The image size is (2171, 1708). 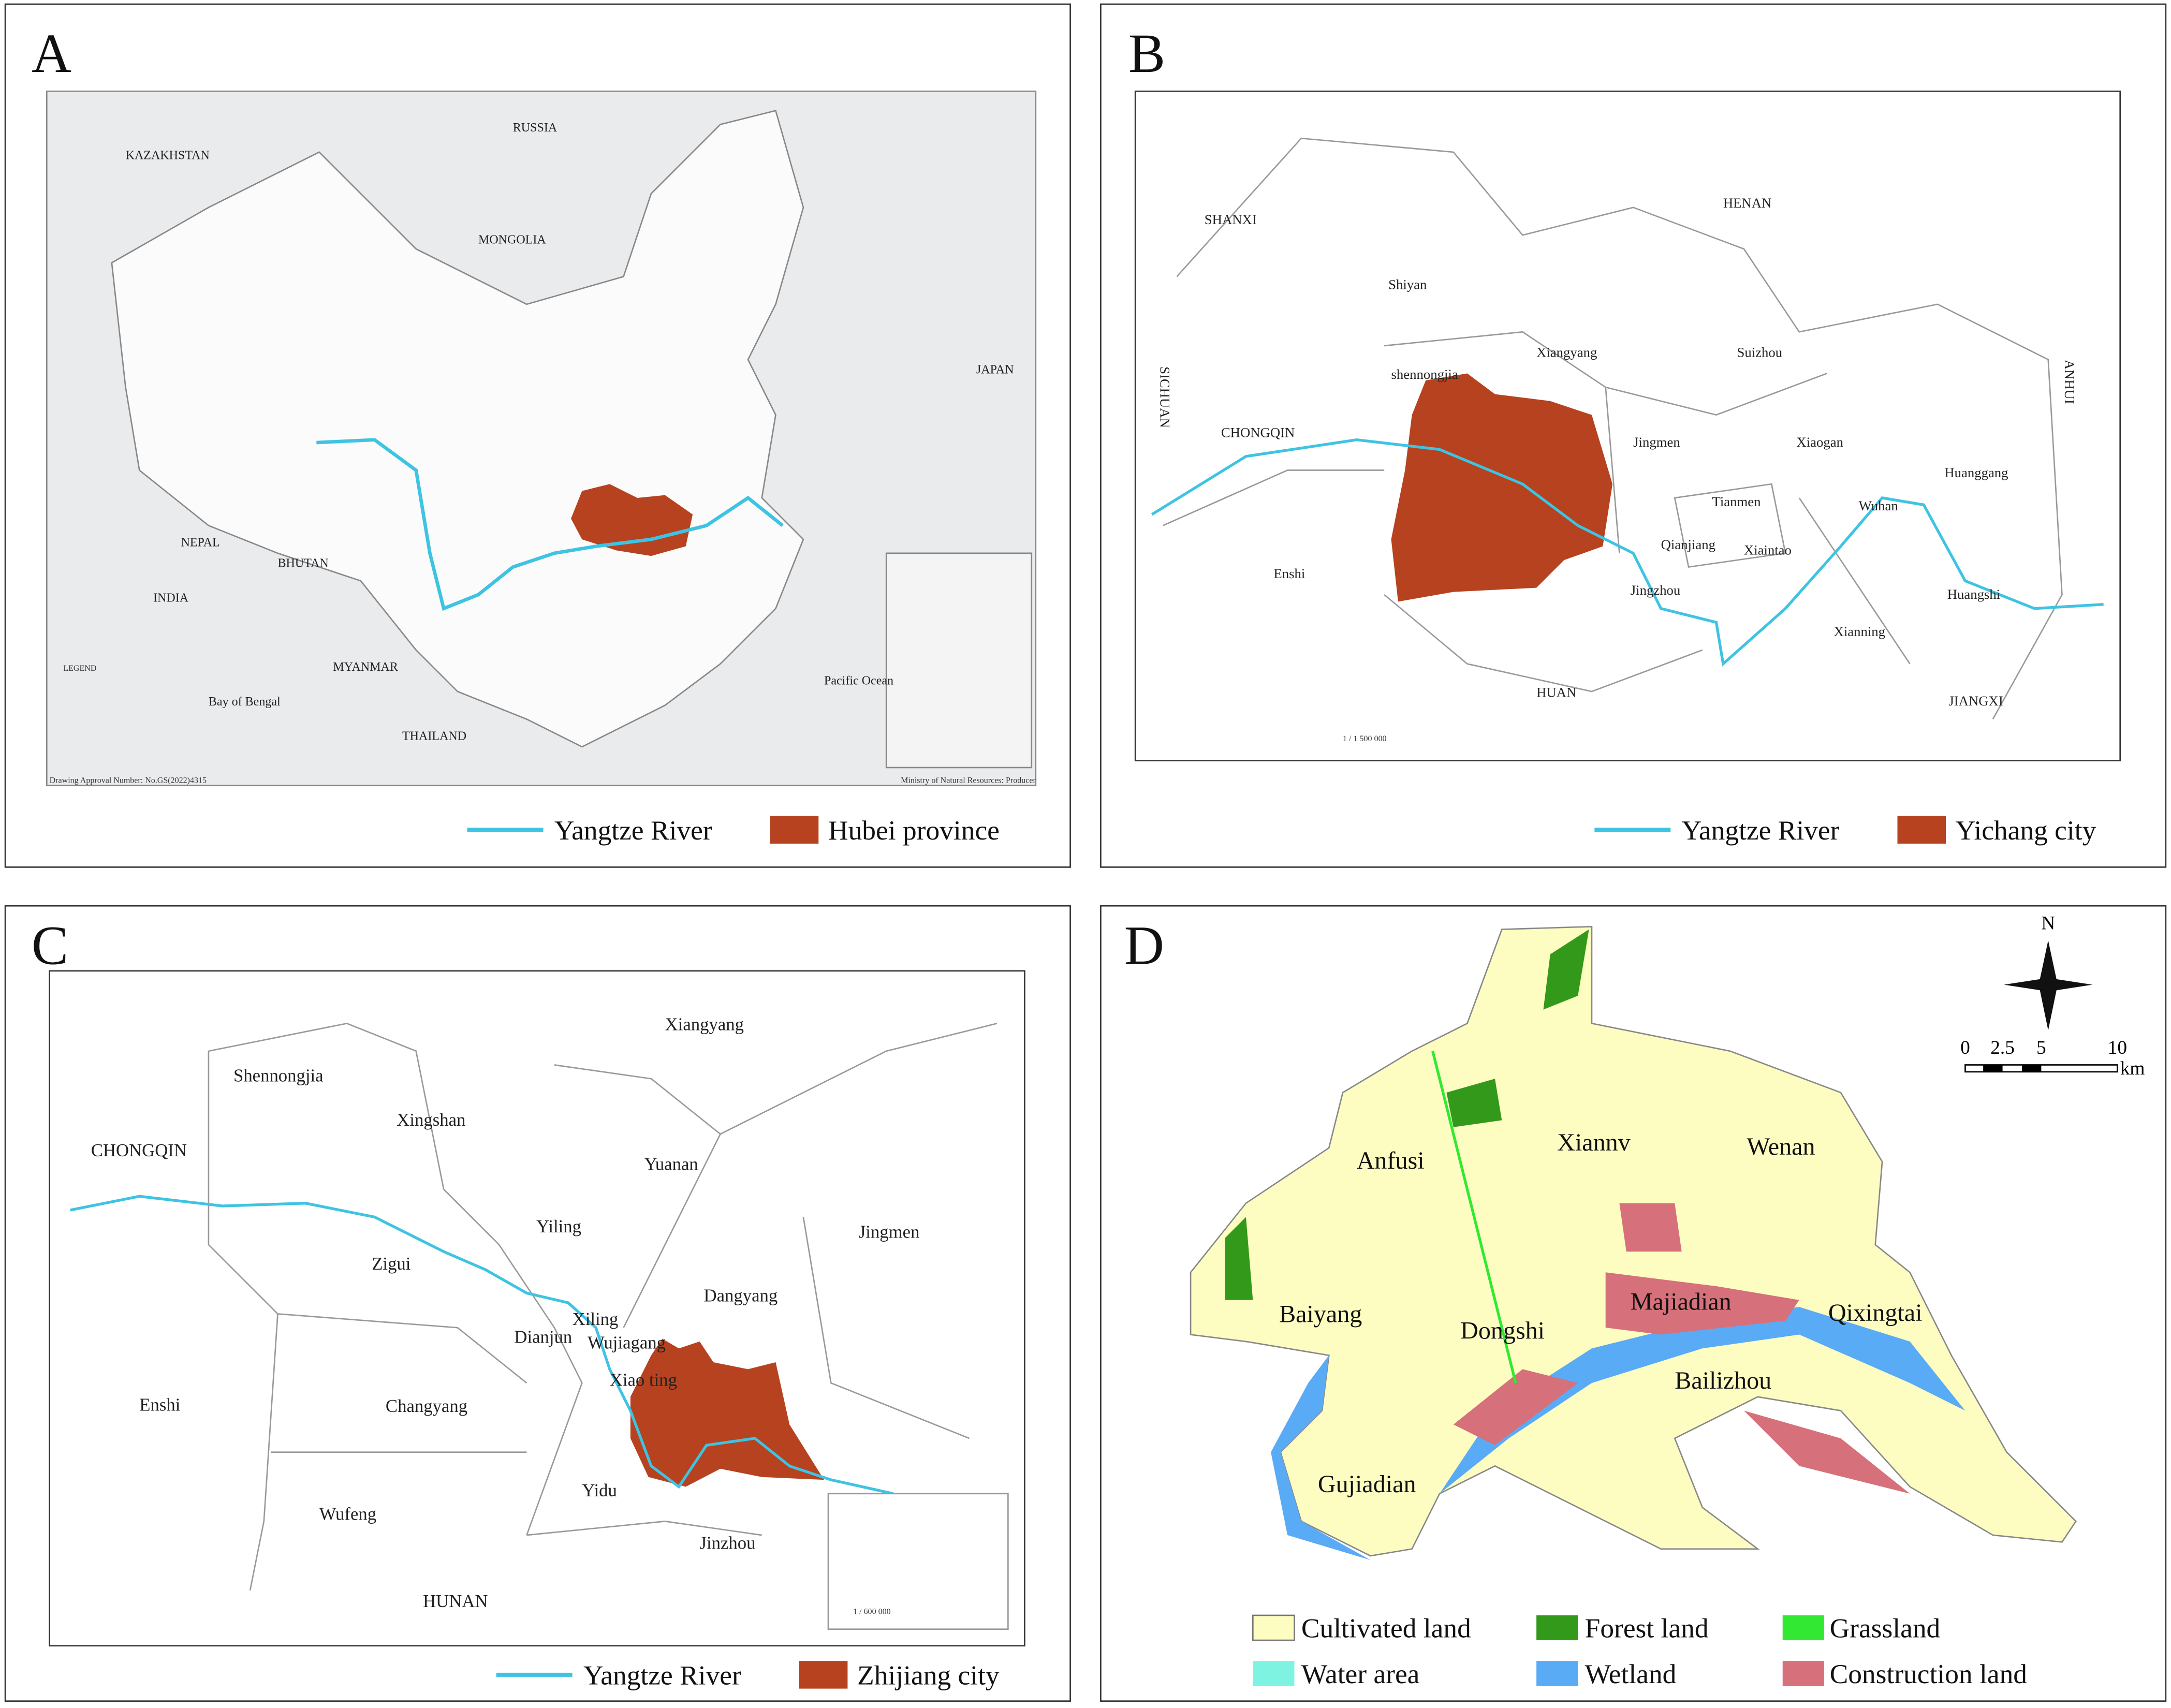 What do you see at coordinates (128, 780) in the screenshot?
I see `footnote: Drawing Approval Number: No.GS(2022)4315` at bounding box center [128, 780].